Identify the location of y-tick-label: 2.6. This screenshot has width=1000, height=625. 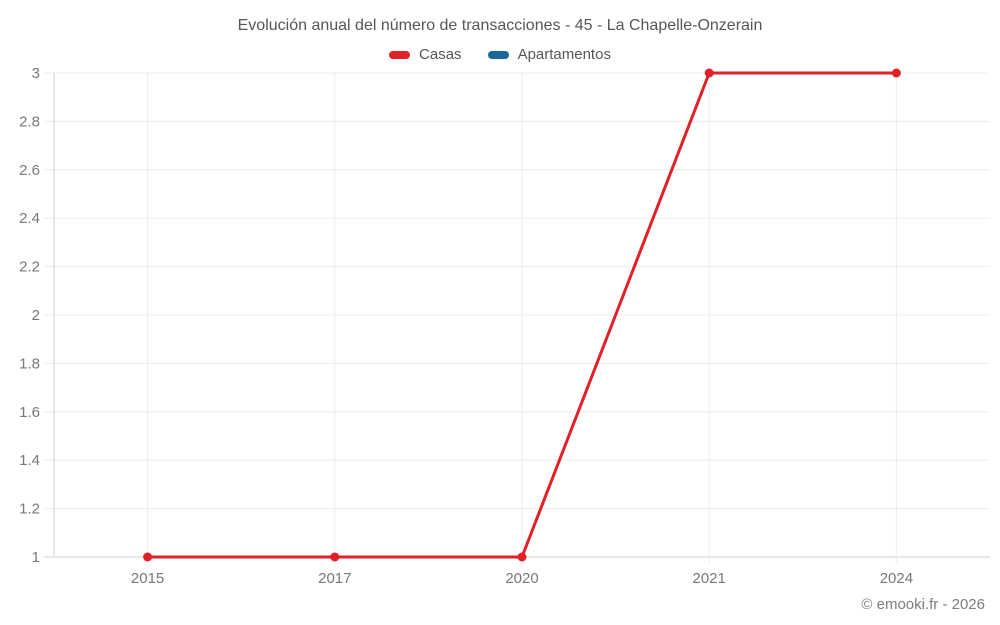
(29, 170).